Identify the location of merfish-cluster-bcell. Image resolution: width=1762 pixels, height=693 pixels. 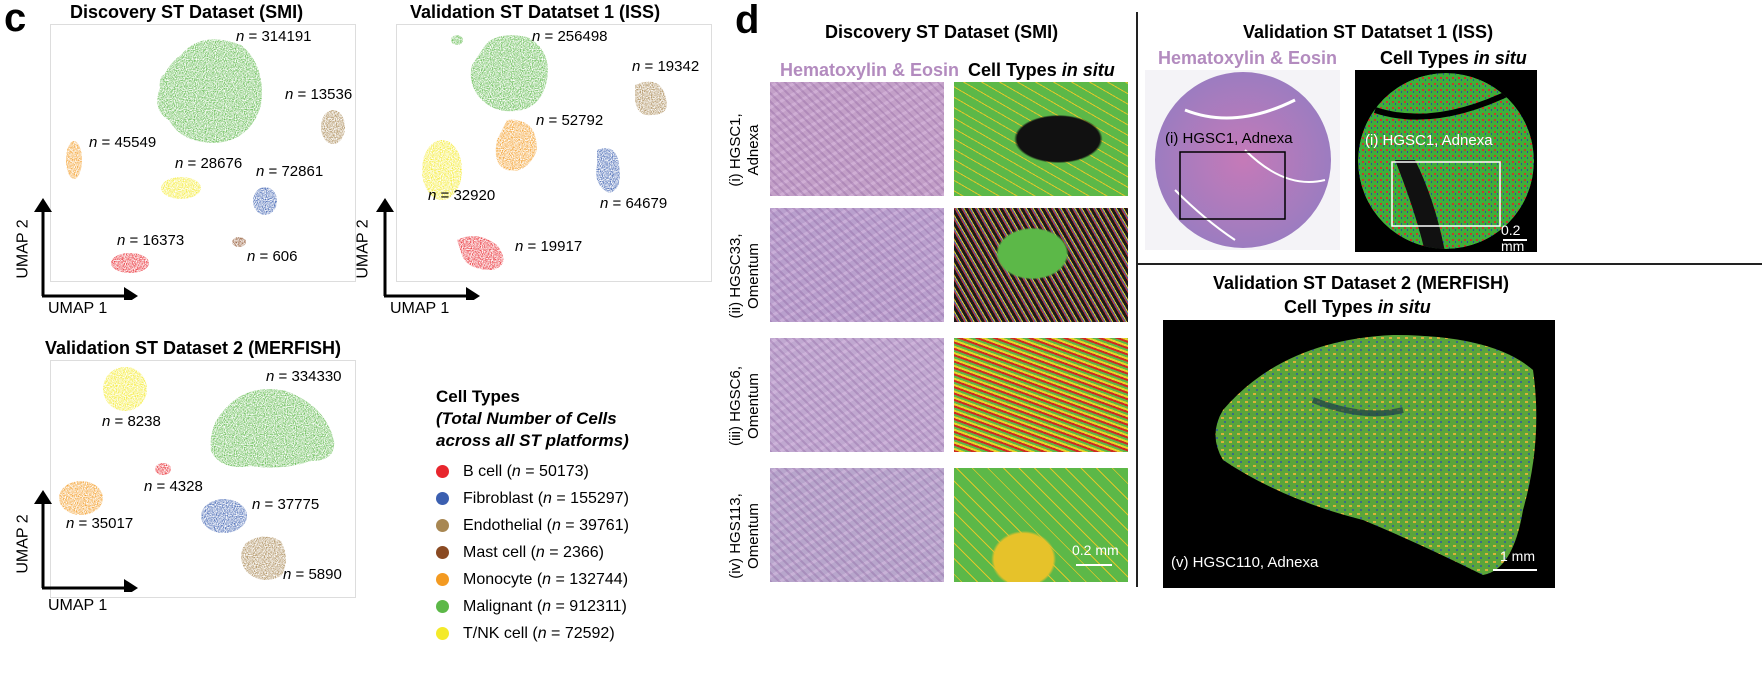
(163, 469).